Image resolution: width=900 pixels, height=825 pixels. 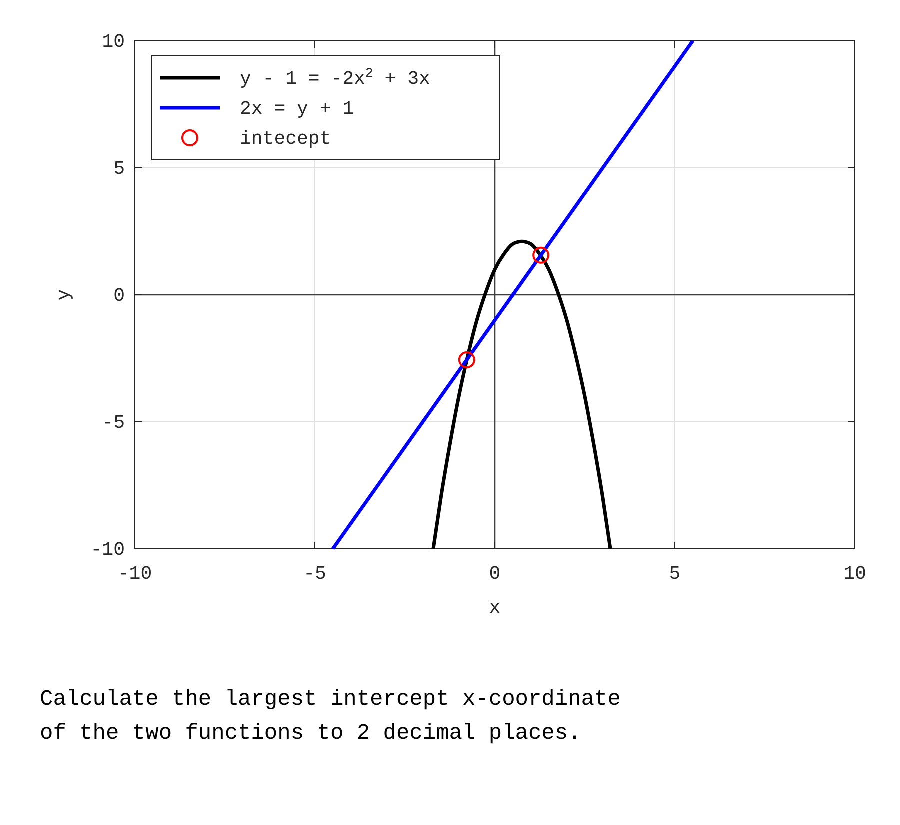 What do you see at coordinates (495, 608) in the screenshot?
I see `x-axis-title: x` at bounding box center [495, 608].